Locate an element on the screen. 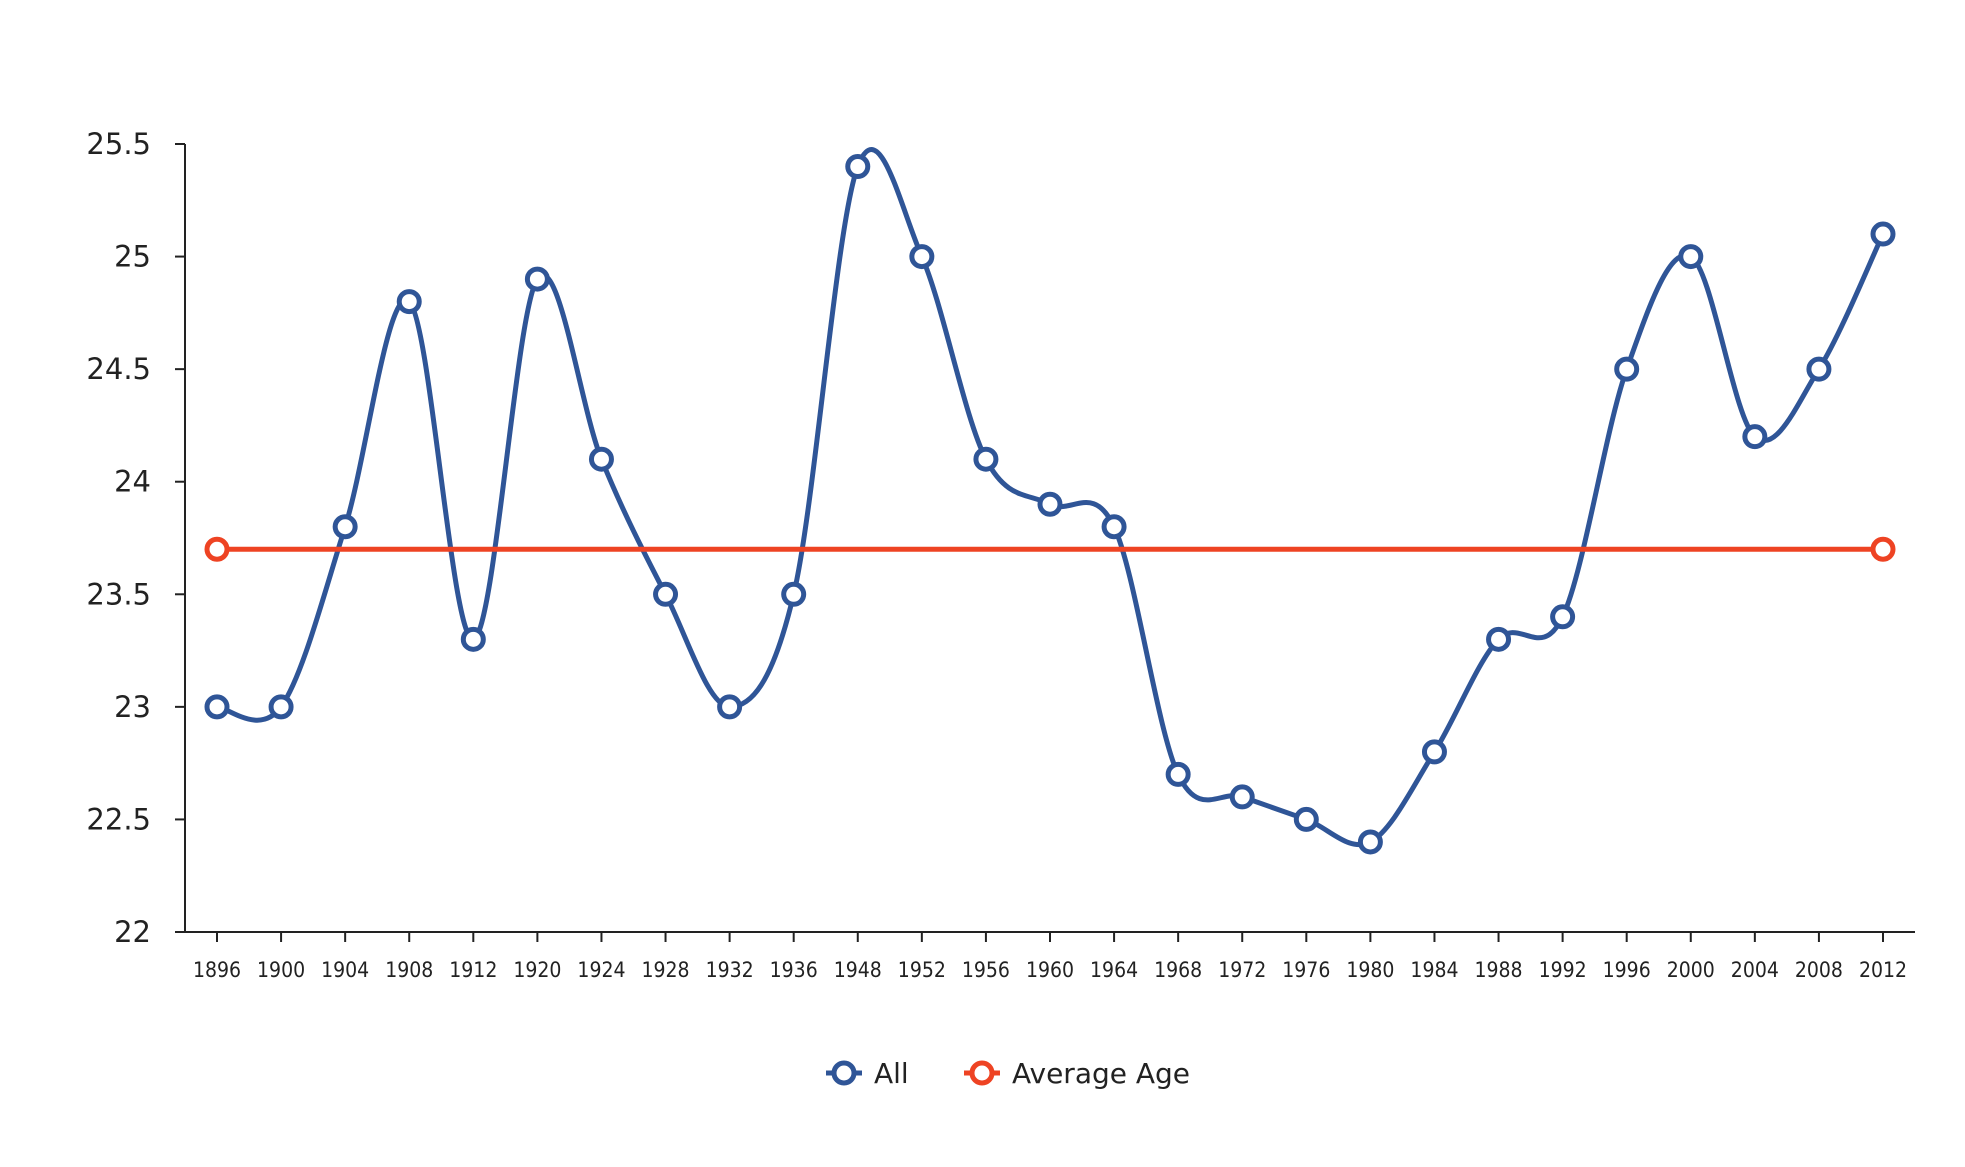 This screenshot has height=1167, width=1965. x-tick-label: 1992 is located at coordinates (1563, 970).